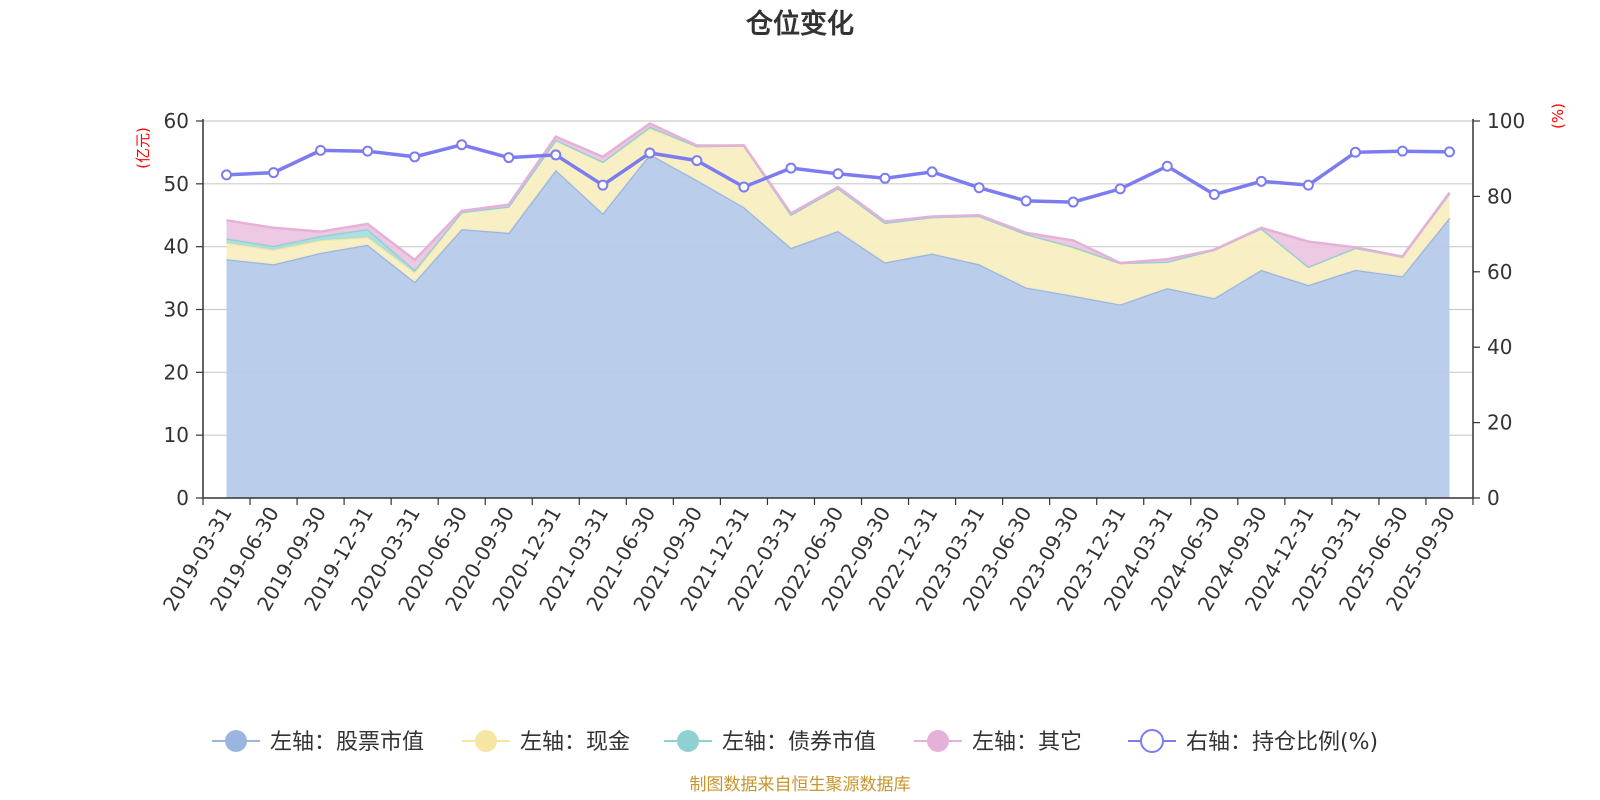 This screenshot has width=1600, height=800. Describe the element at coordinates (799, 742) in the screenshot. I see `legend-label: 左轴：债券市值` at that location.